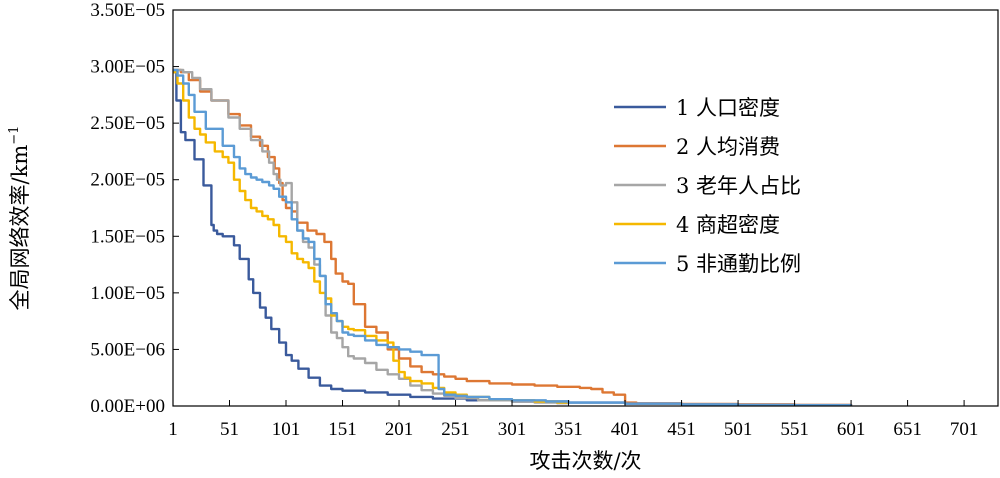  I want to click on y-tick-label: 2.50E−05, so click(127, 123).